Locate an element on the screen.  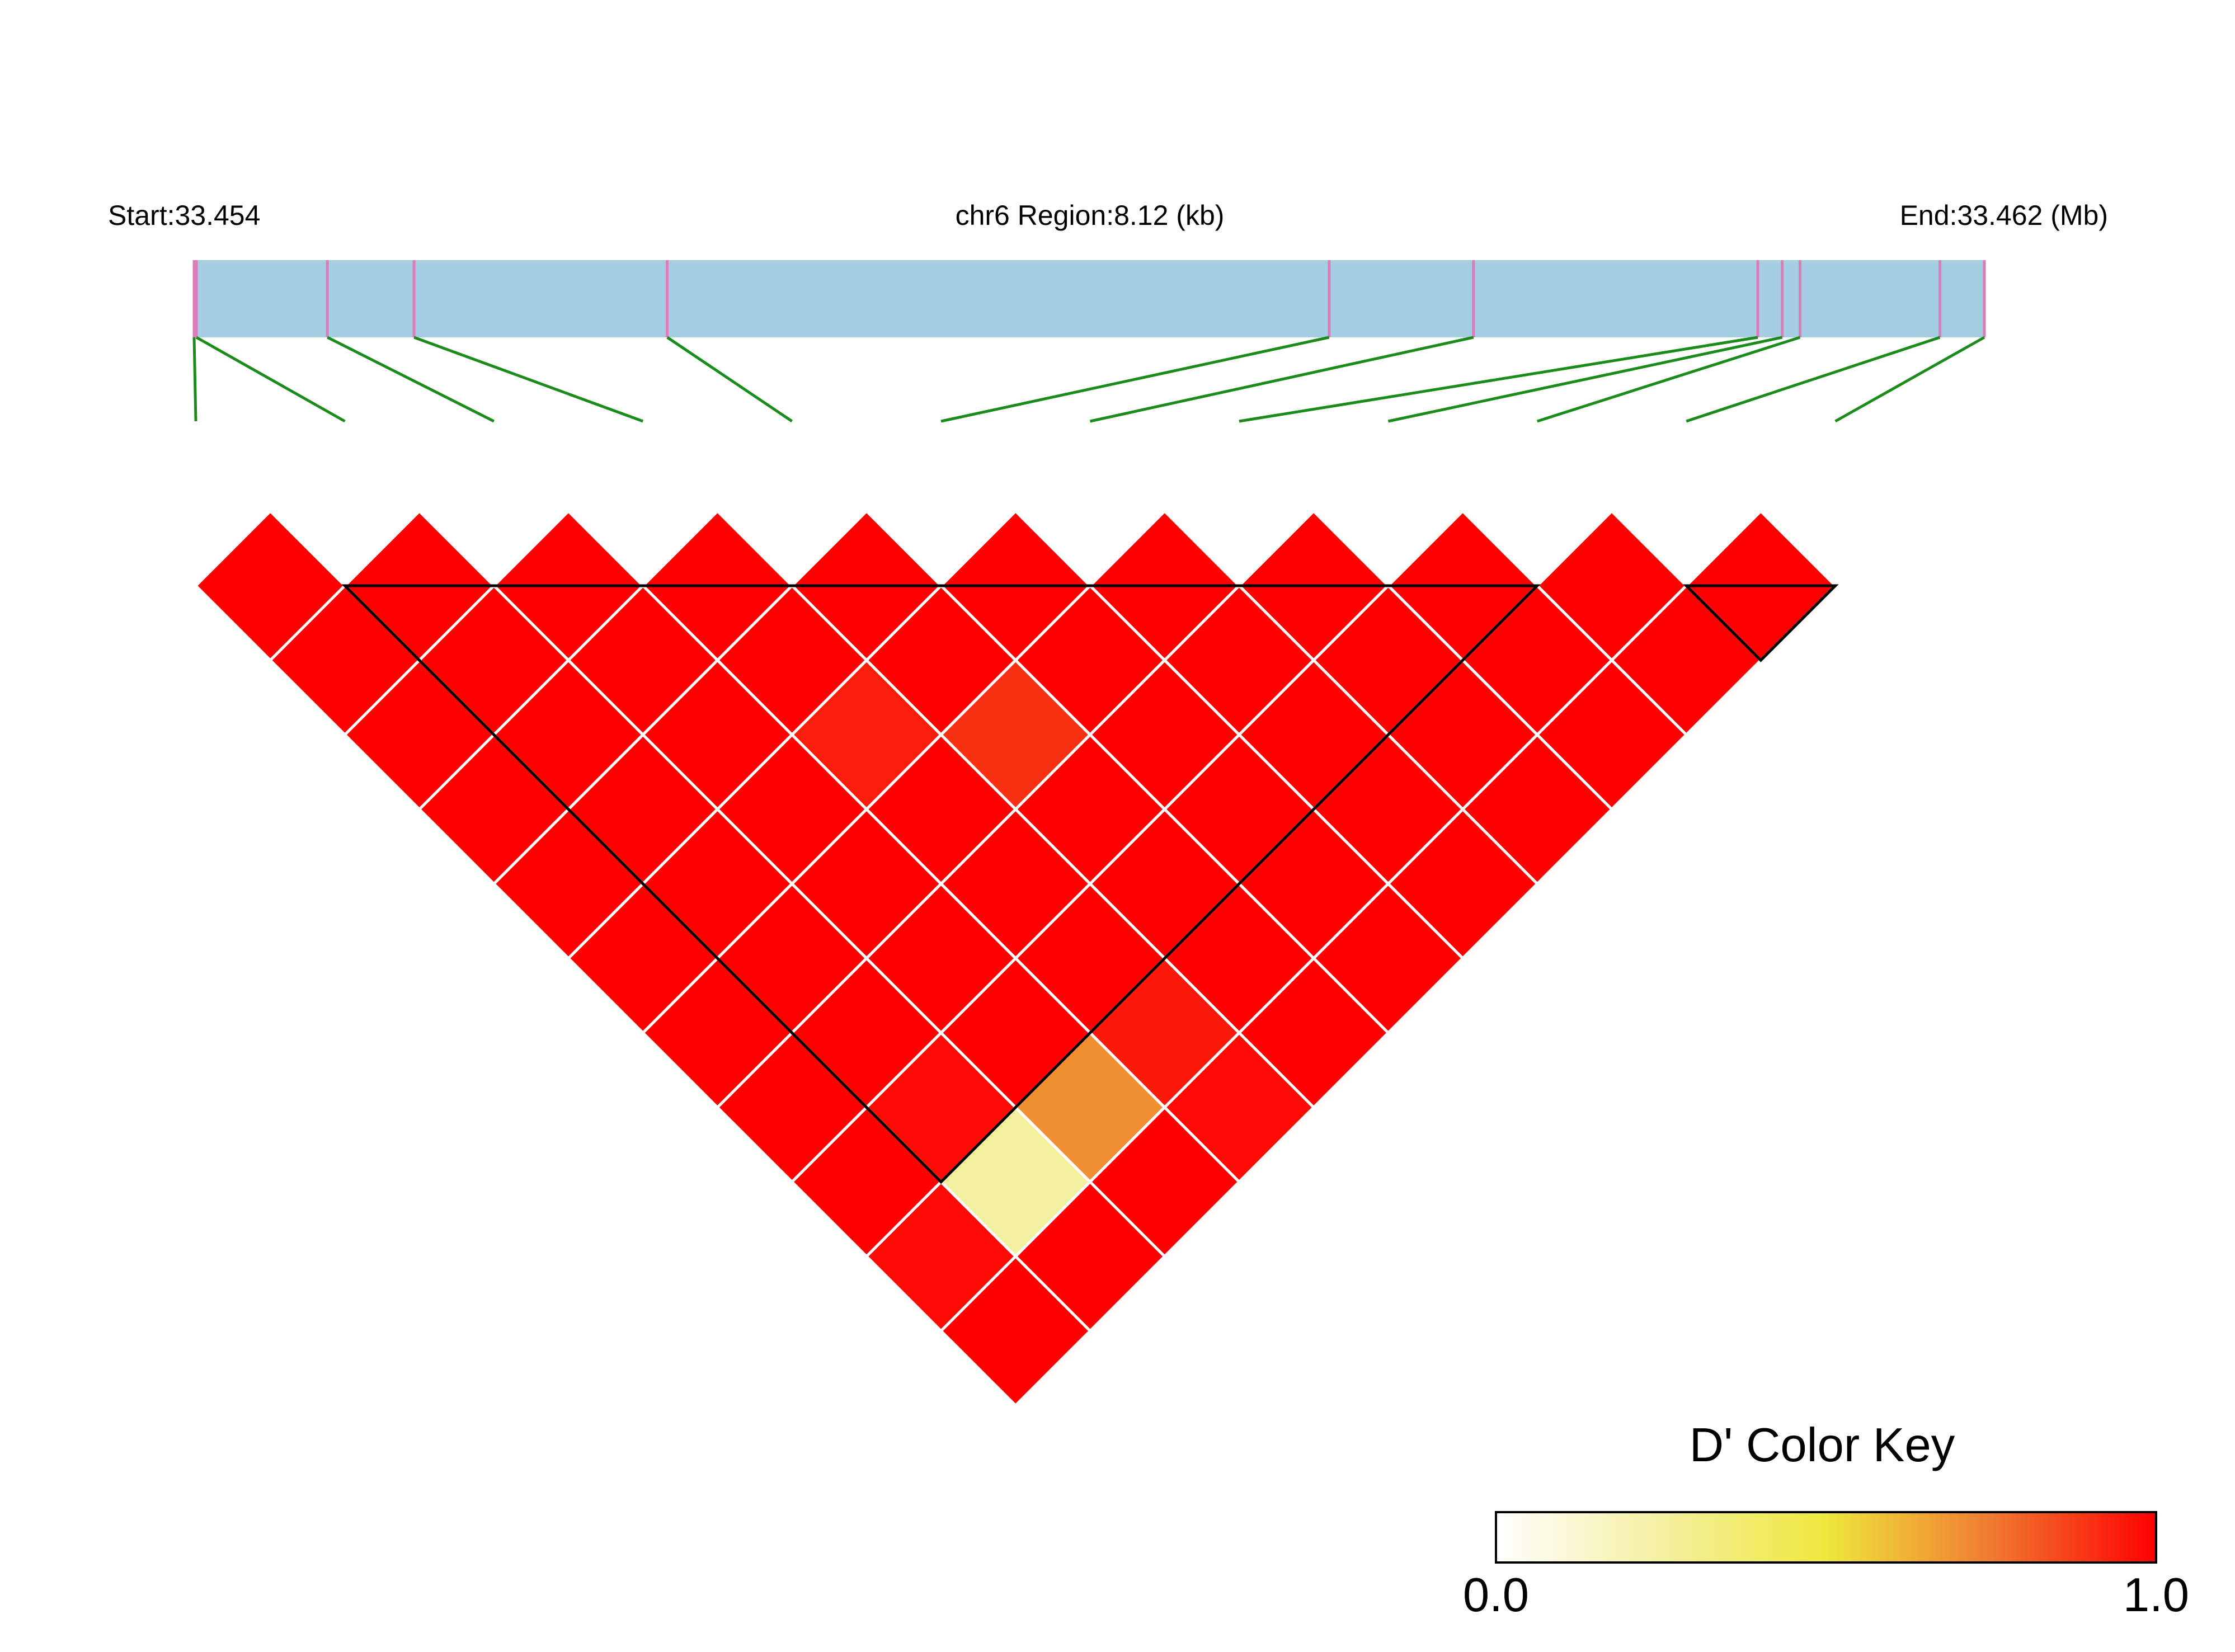
chromosome-region-bar is located at coordinates (1089, 298).